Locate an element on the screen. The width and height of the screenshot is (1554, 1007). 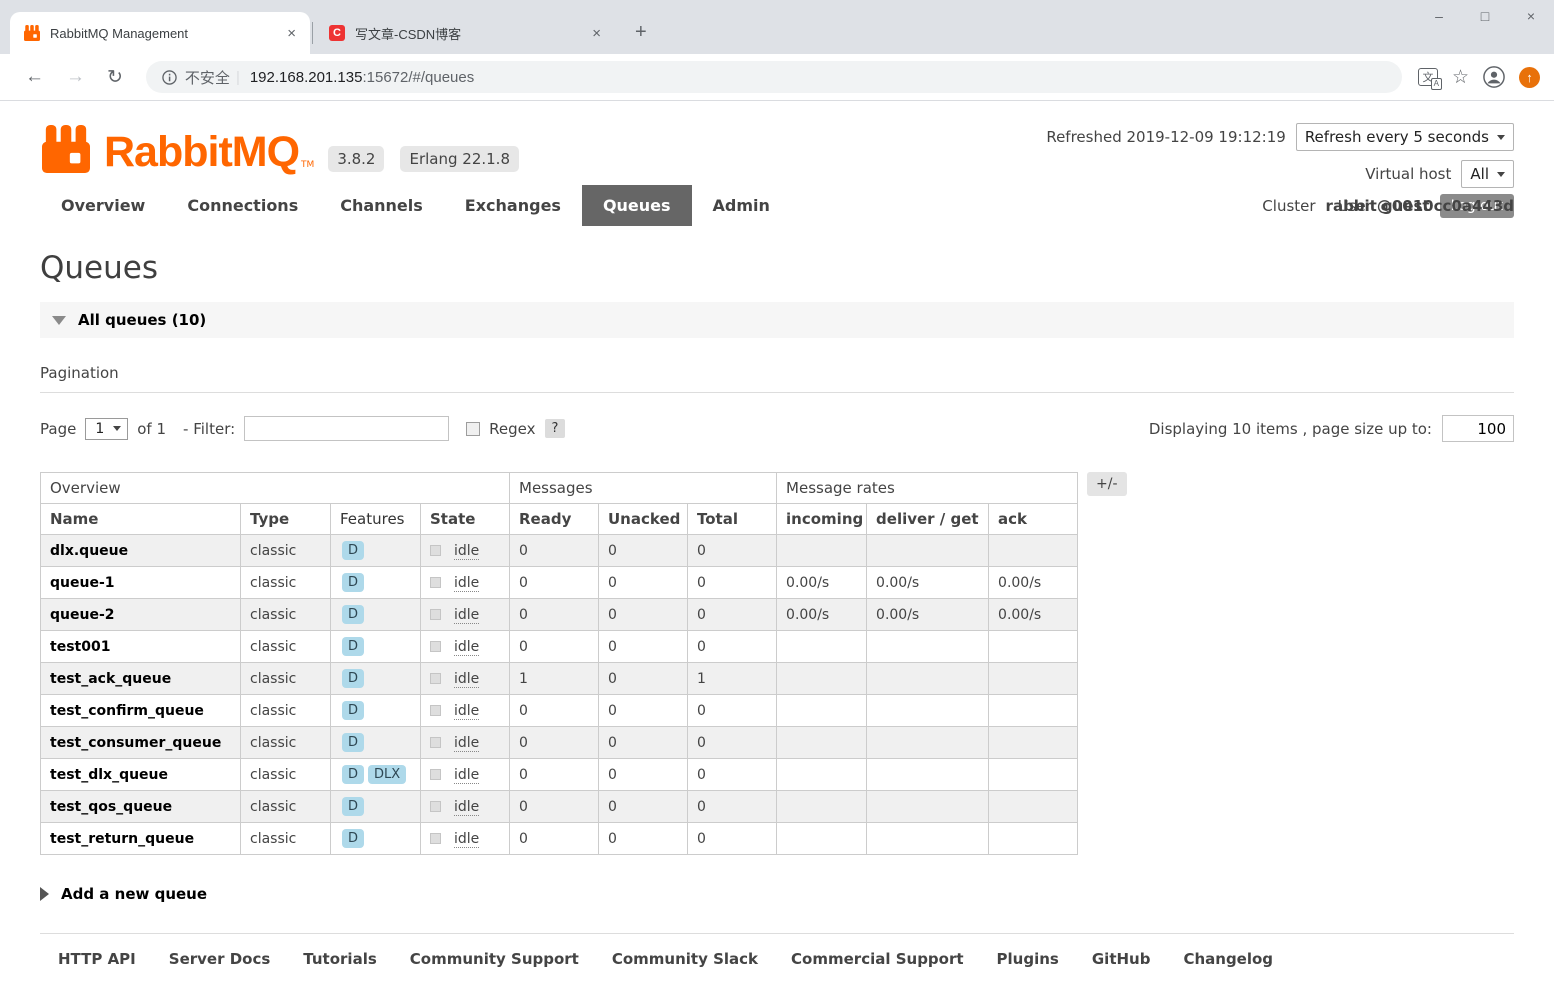
table-group-header-row: Overview Messages Message rates is located at coordinates (559, 488).